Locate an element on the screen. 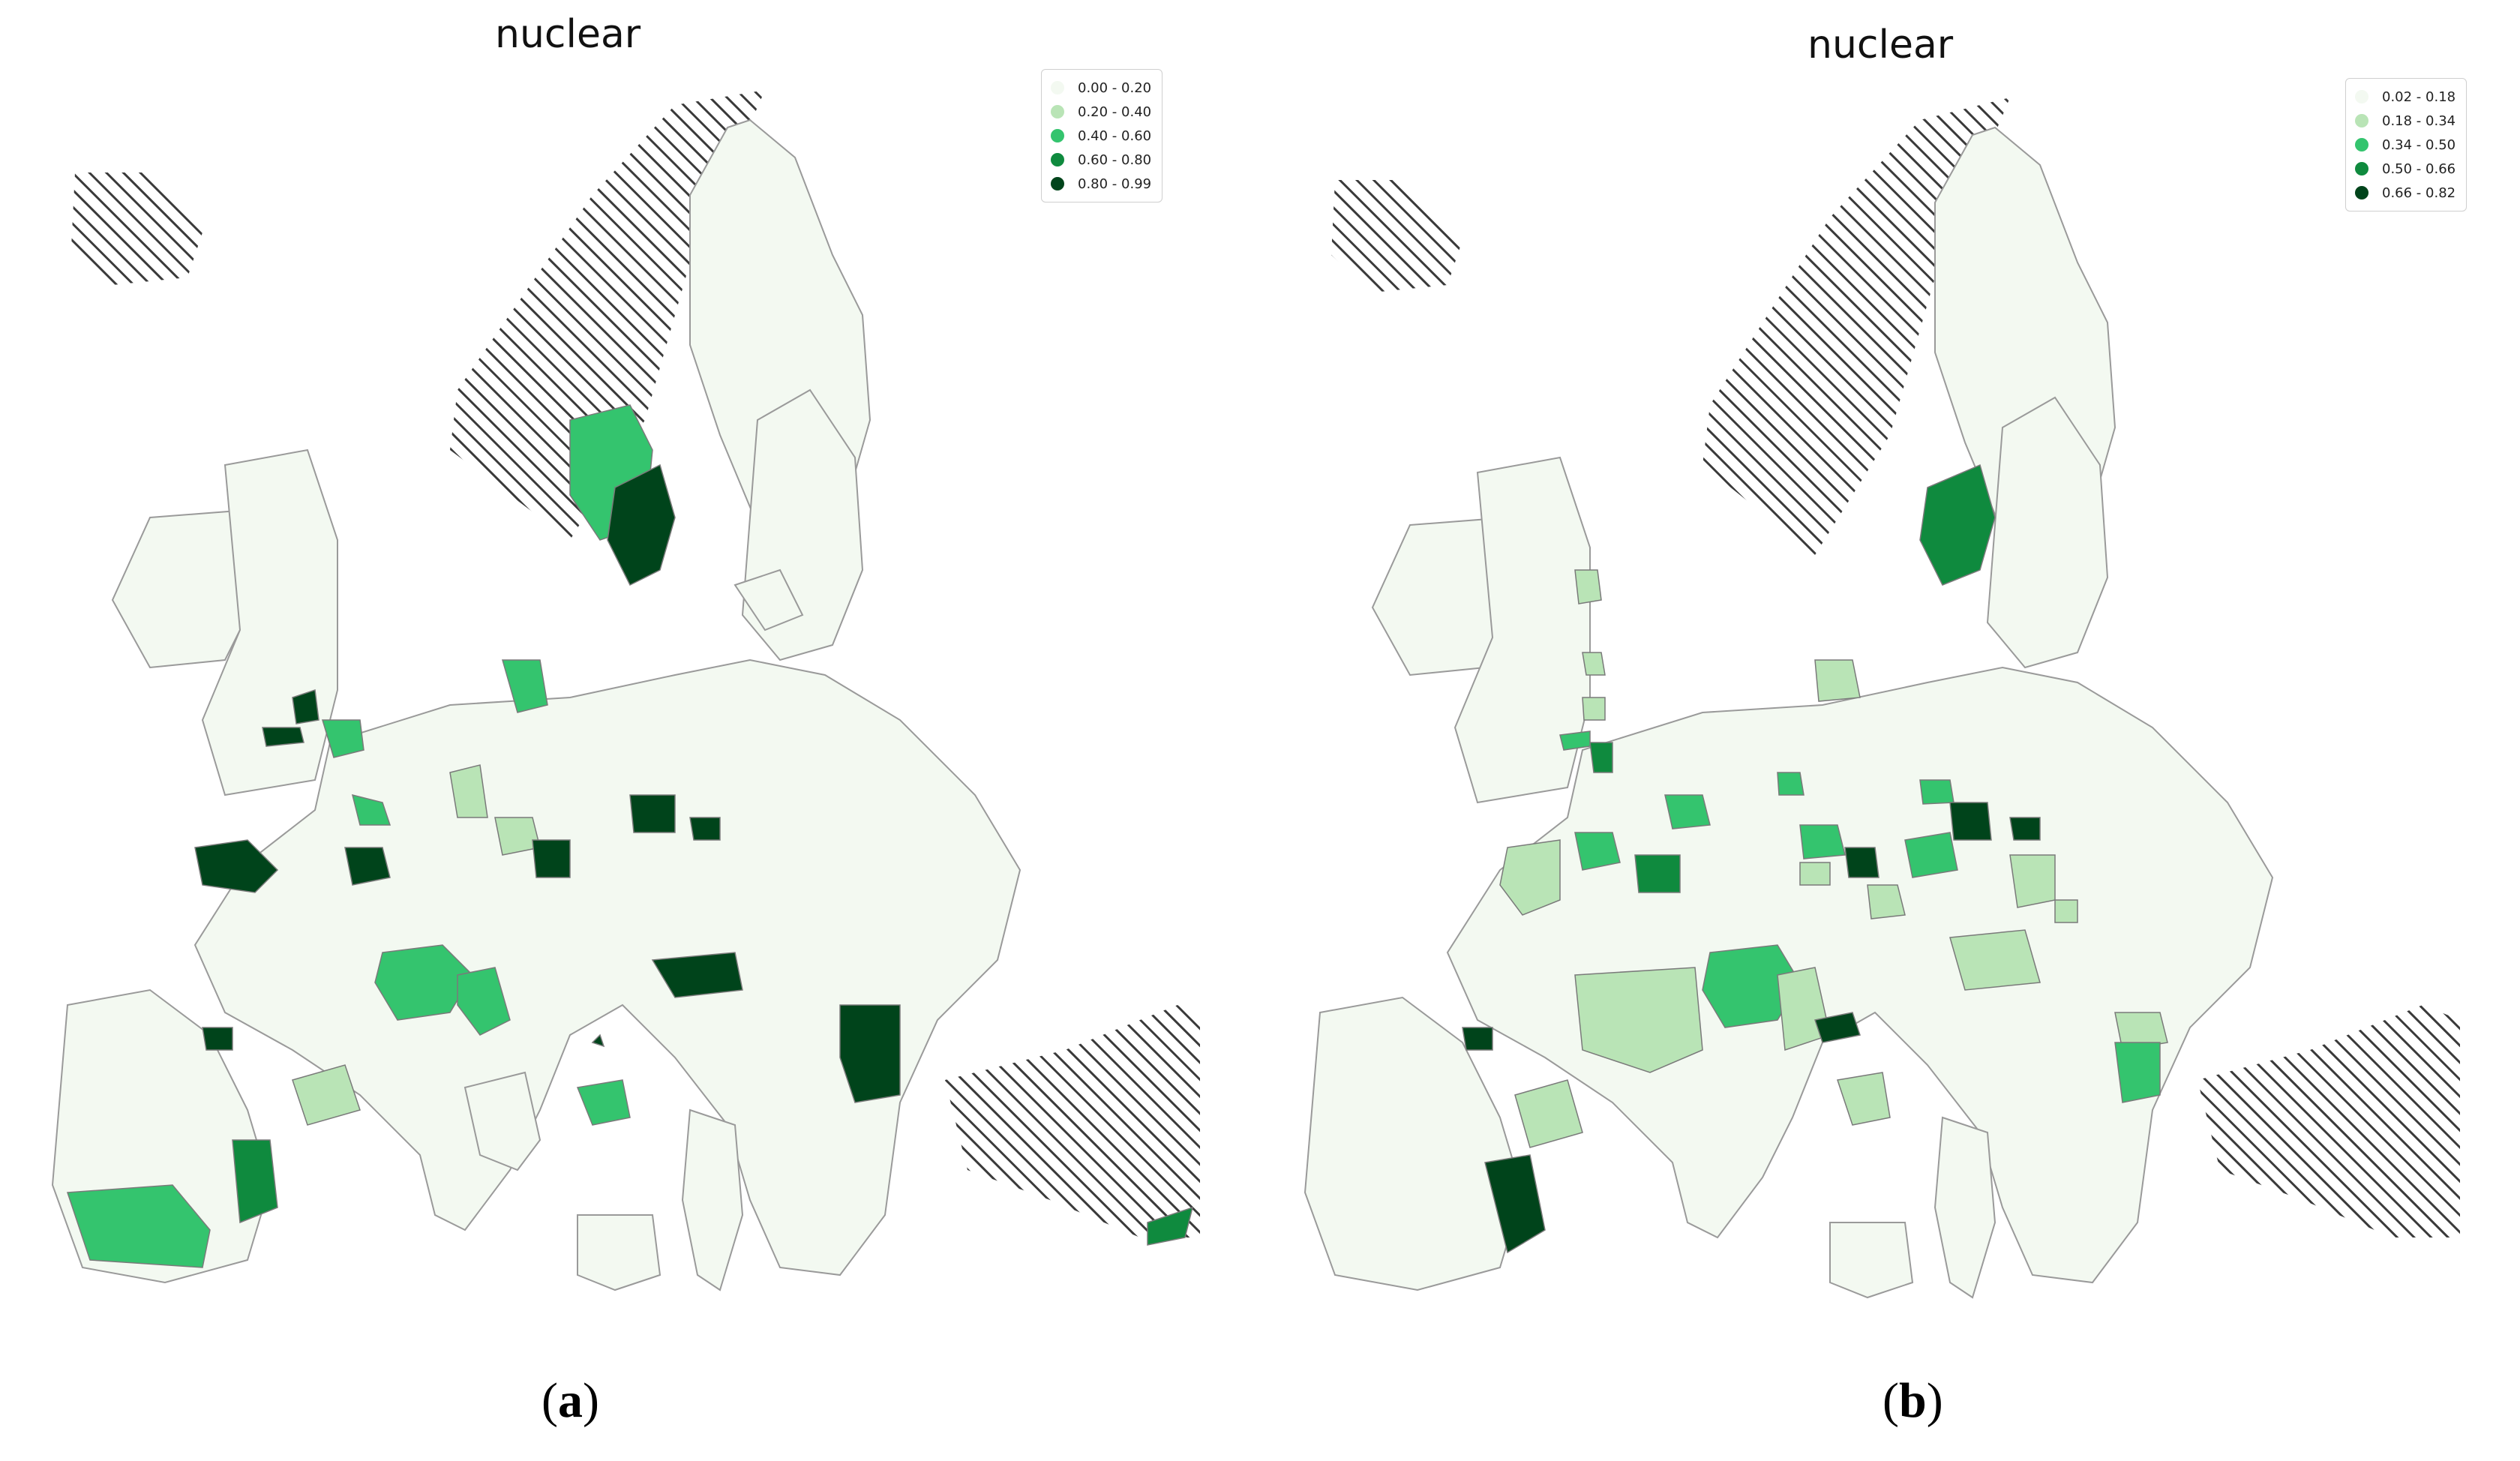  legend-item: 0.00 - 0.20 is located at coordinates (1101, 88).